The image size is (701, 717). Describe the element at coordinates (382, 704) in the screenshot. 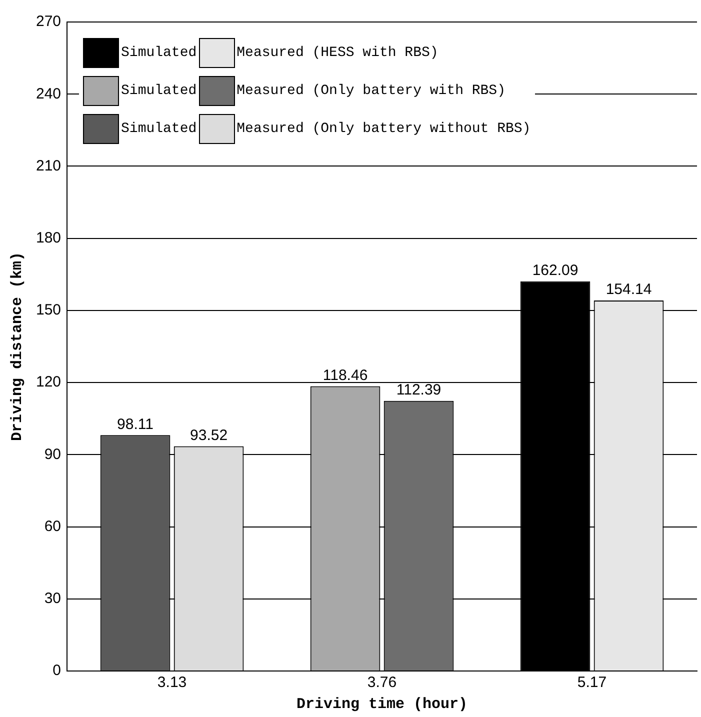

I see `x-axis-title: Driving time (hour)` at that location.